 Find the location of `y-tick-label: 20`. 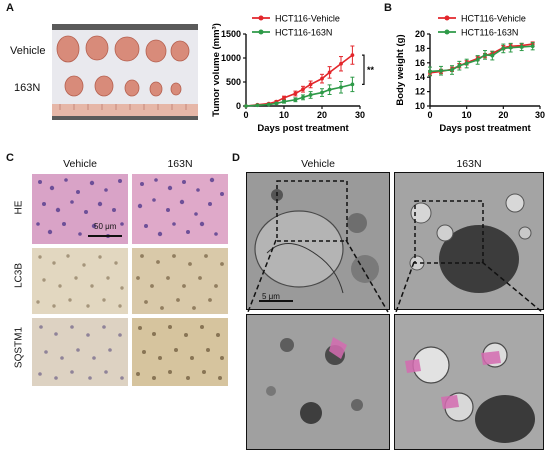

y-tick-label: 20 is located at coordinates (420, 34).